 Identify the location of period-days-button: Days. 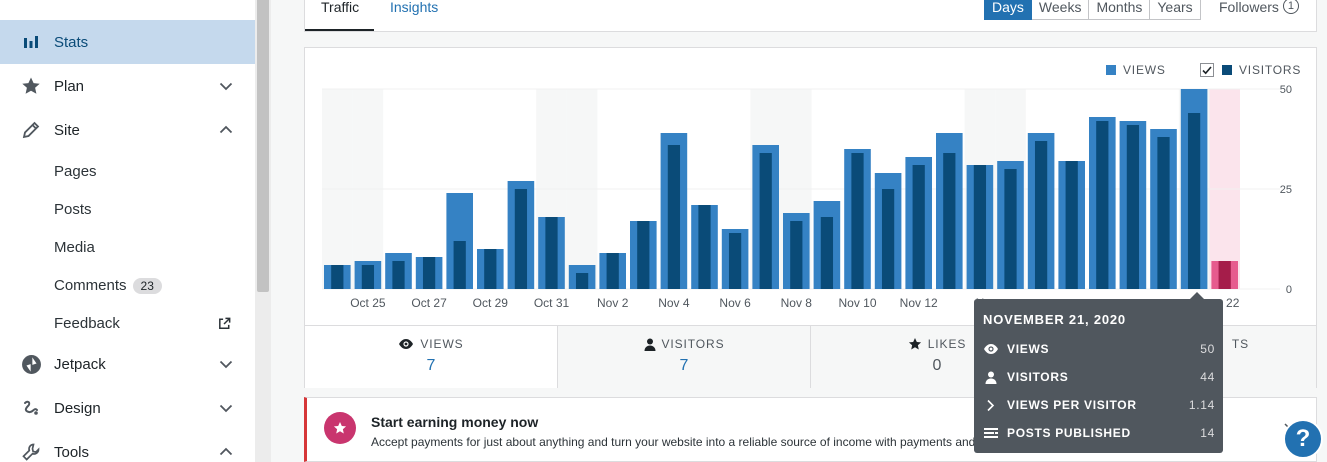
(1008, 10).